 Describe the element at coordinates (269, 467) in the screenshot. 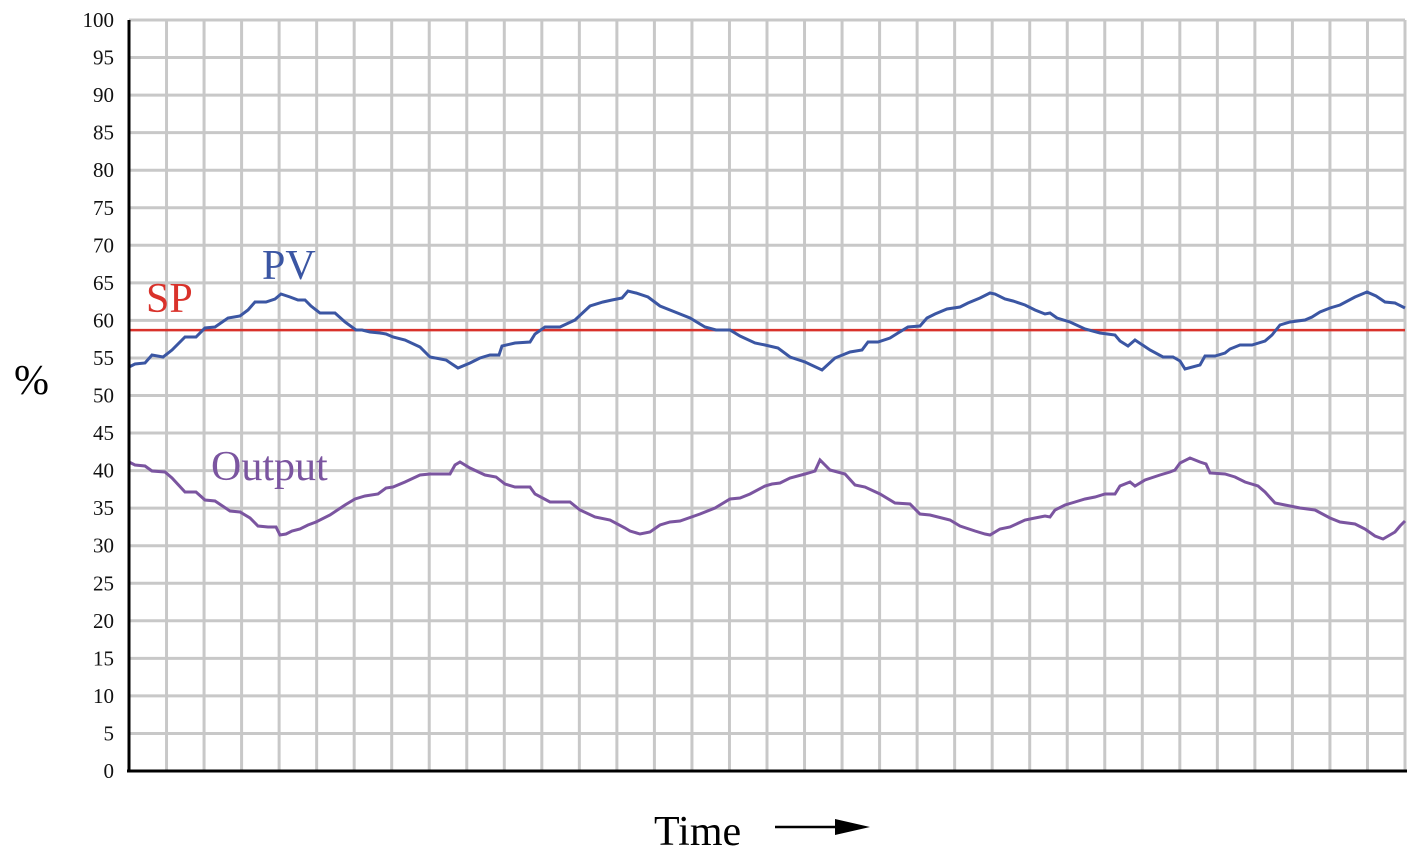

I see `output-series-label: Output` at that location.